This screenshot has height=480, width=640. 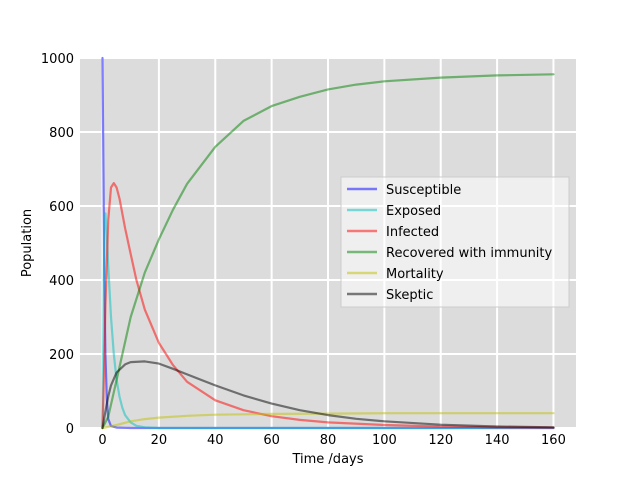 What do you see at coordinates (384, 440) in the screenshot?
I see `x-tick-label: 100` at bounding box center [384, 440].